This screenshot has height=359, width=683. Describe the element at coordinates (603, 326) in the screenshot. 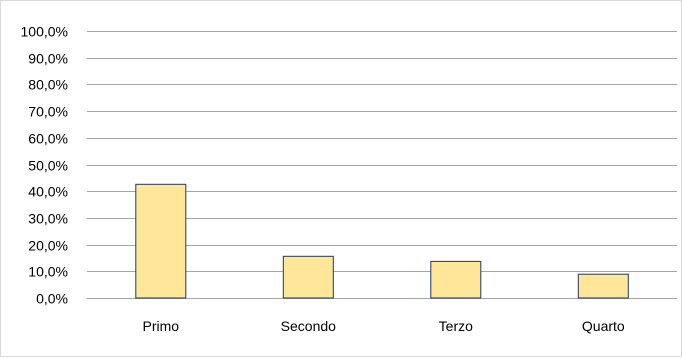

I see `x-category-label: Quarto` at that location.